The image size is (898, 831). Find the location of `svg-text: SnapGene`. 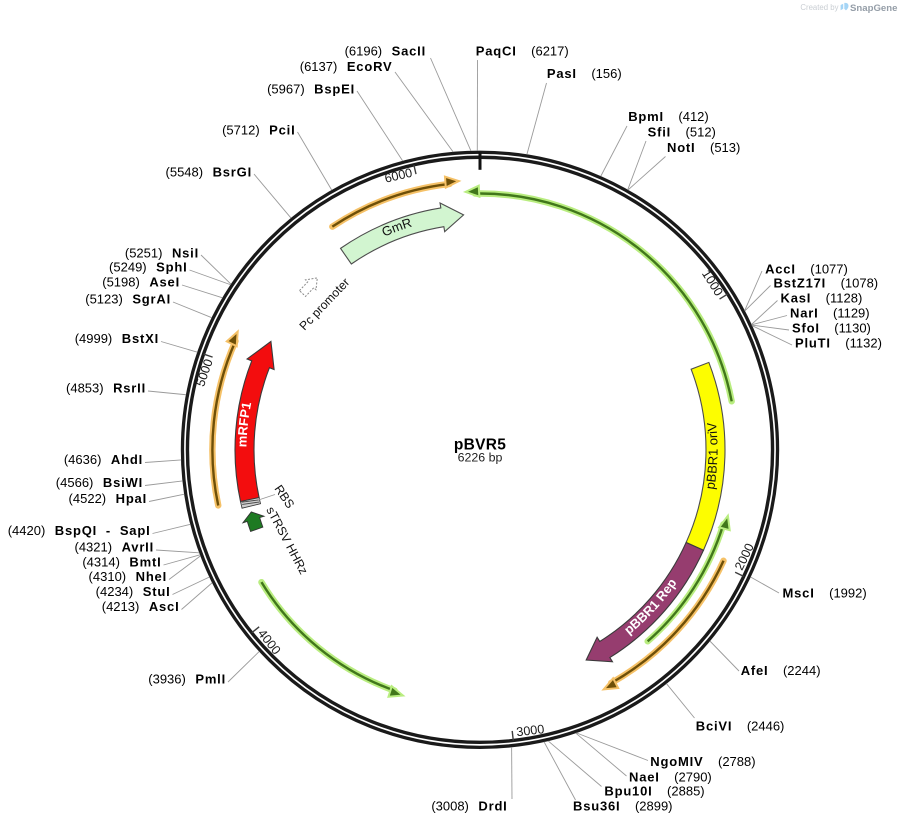

svg-text: SnapGene is located at coordinates (873, 8).